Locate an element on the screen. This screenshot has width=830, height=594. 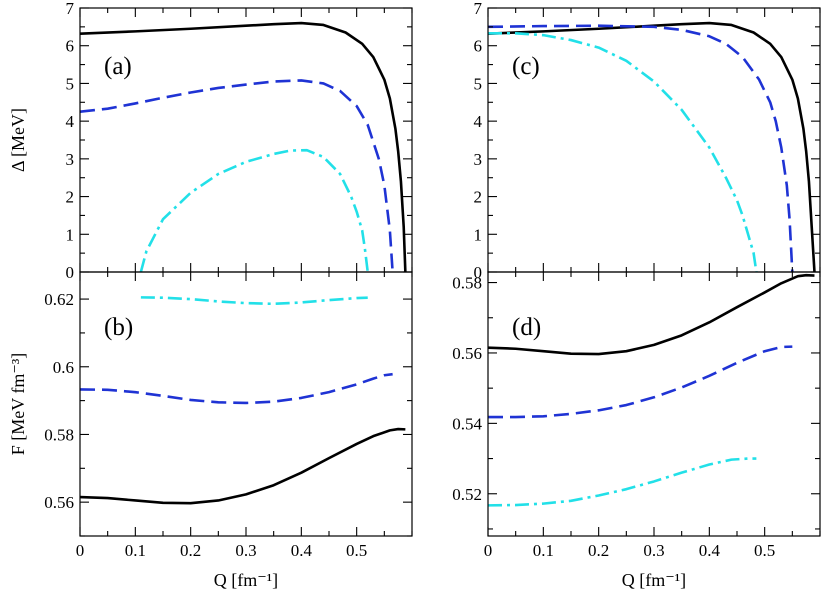
y-tick-label: 0.52 is located at coordinates (467, 494).